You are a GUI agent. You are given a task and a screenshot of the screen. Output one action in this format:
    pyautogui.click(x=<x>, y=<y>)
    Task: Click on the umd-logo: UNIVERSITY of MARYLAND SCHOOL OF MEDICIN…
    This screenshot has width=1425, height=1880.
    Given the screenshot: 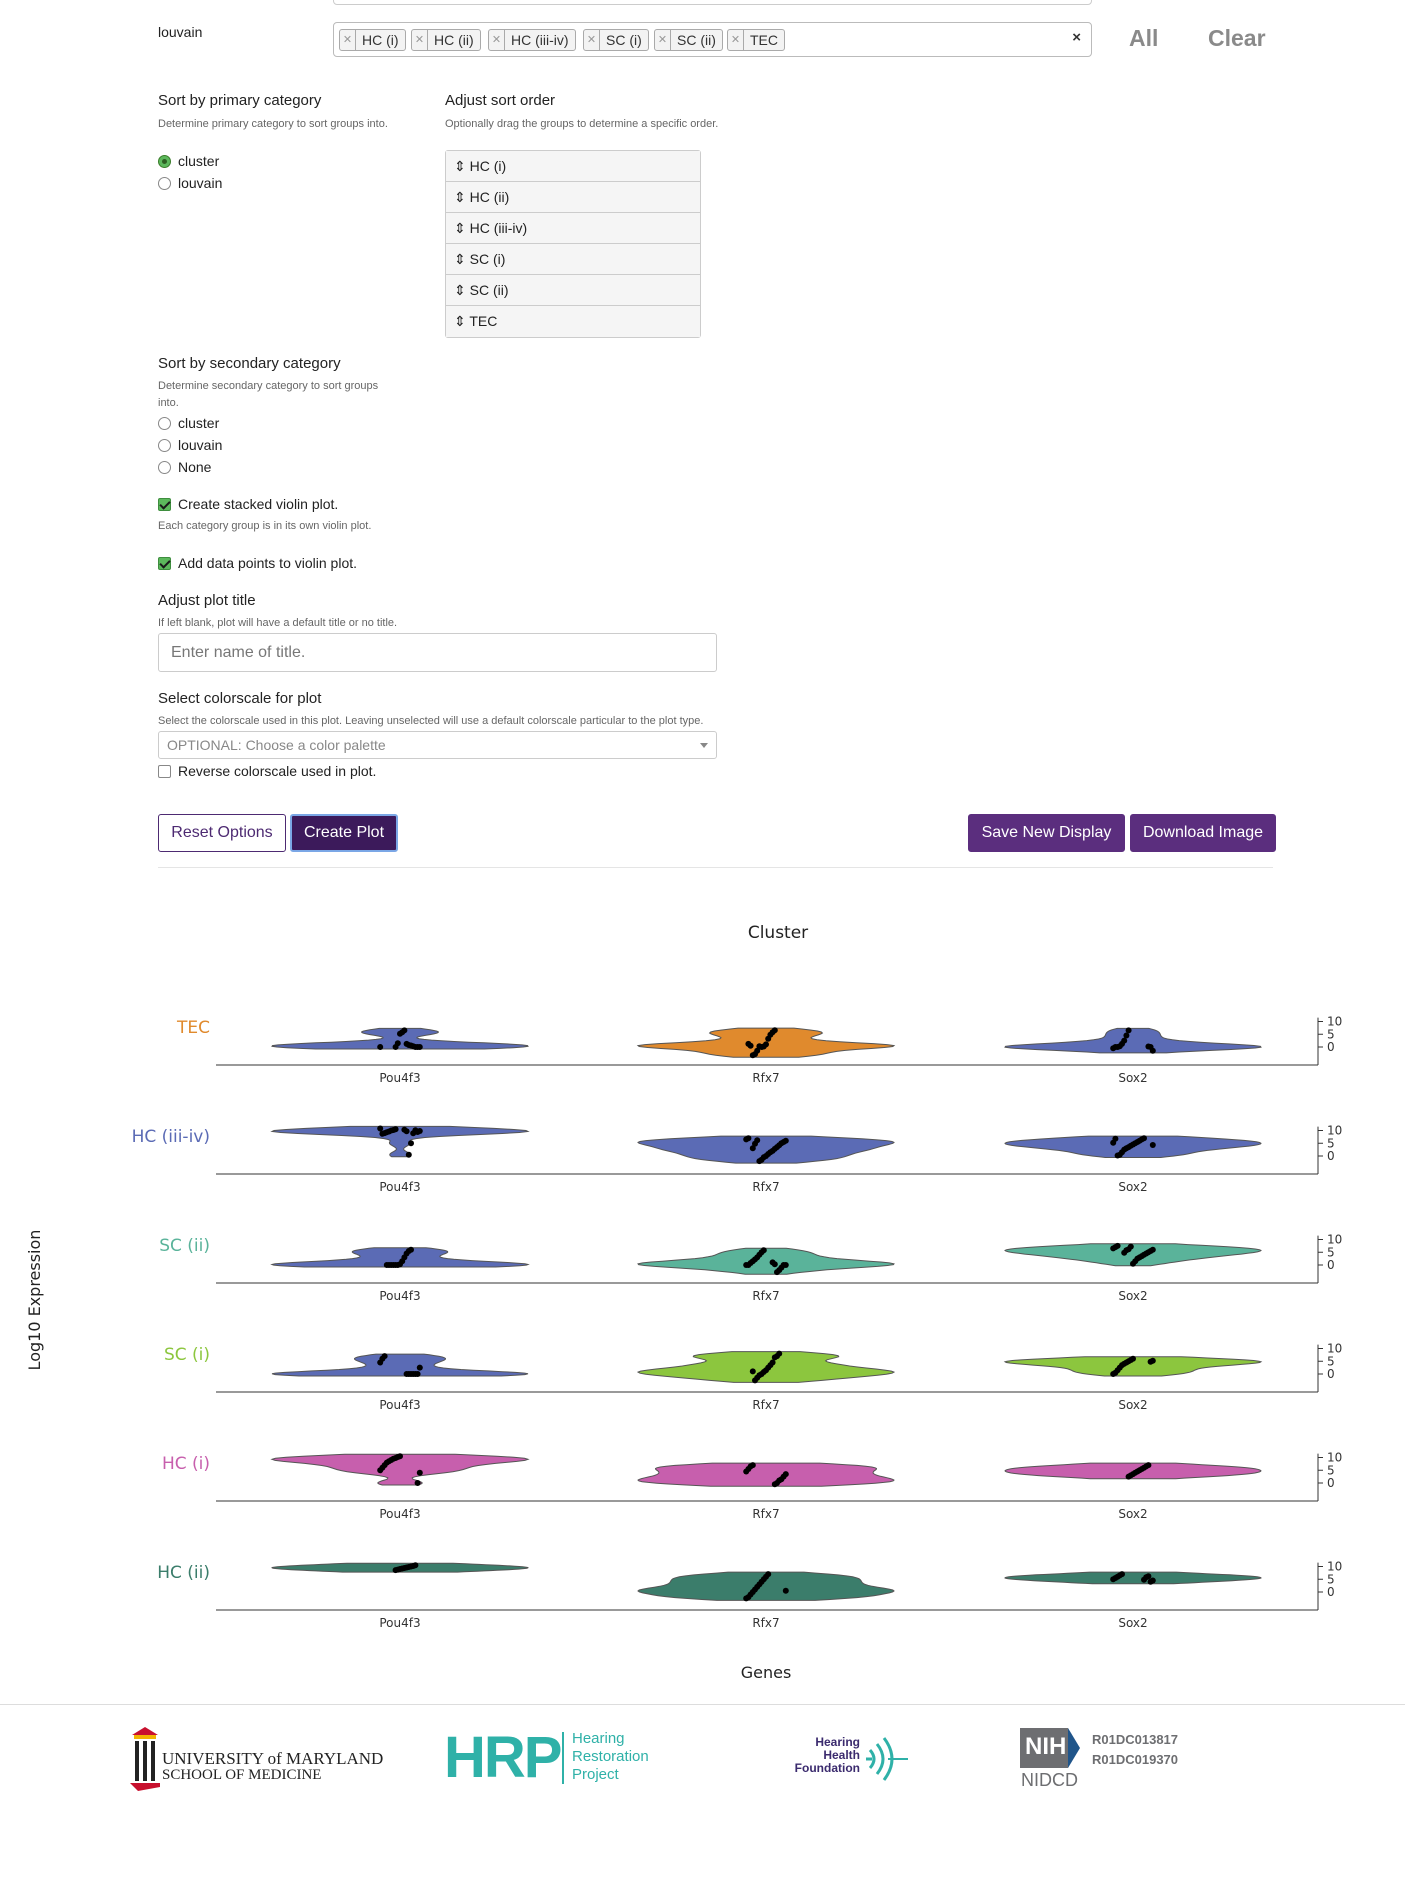 What is the action you would take?
    pyautogui.click(x=257, y=1760)
    